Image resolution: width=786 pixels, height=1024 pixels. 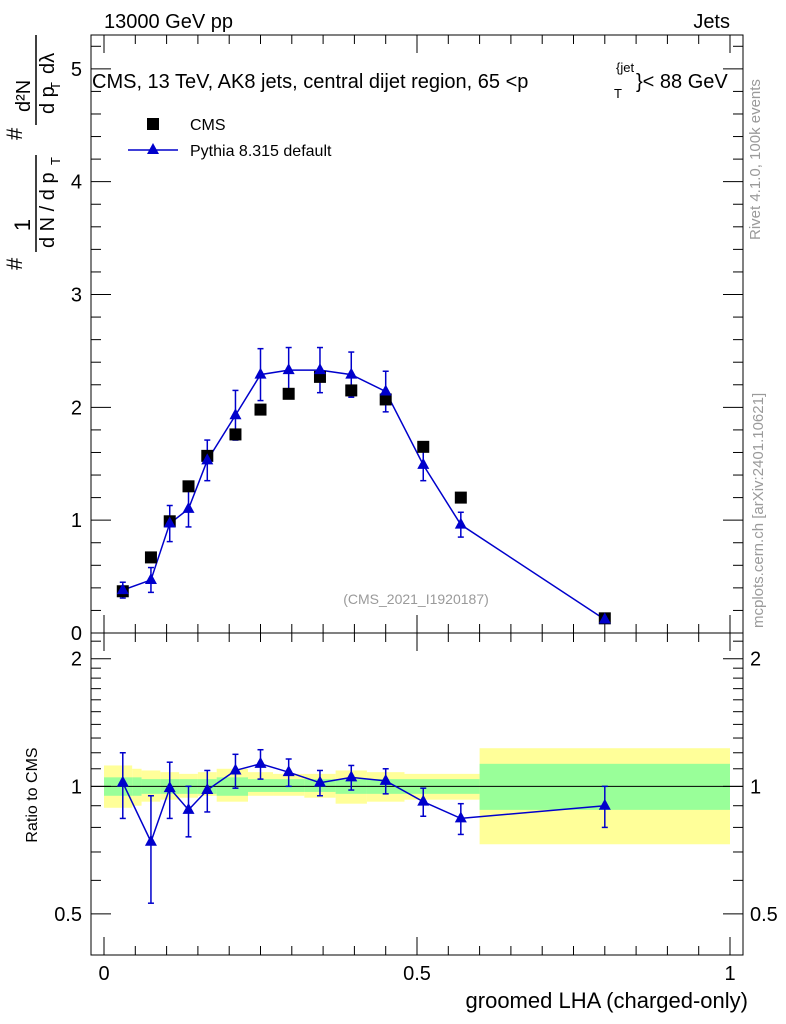 What do you see at coordinates (14, 263) in the screenshot?
I see `ylabel-hash-1: #` at bounding box center [14, 263].